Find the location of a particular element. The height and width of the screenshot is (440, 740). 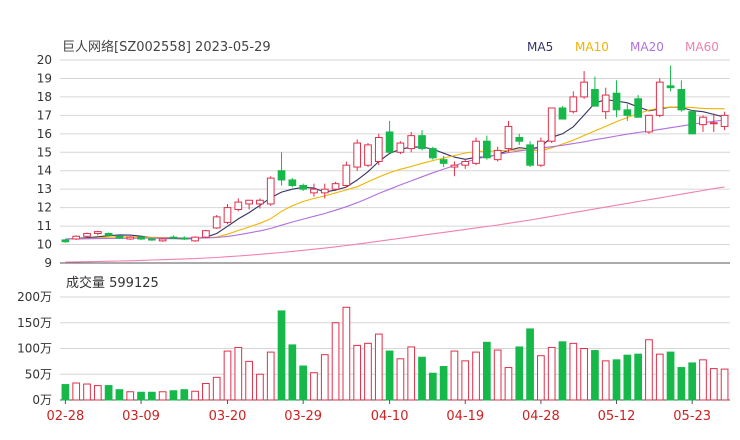

price-tick-label: 14 is located at coordinates (44, 171).